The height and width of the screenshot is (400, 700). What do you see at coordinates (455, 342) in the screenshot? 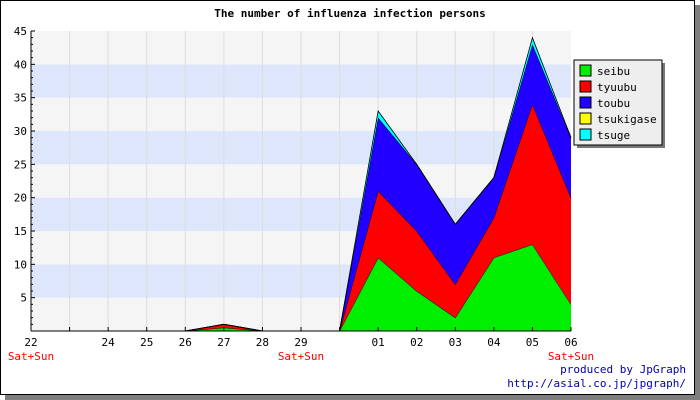
I see `x-tick-label: 03` at bounding box center [455, 342].